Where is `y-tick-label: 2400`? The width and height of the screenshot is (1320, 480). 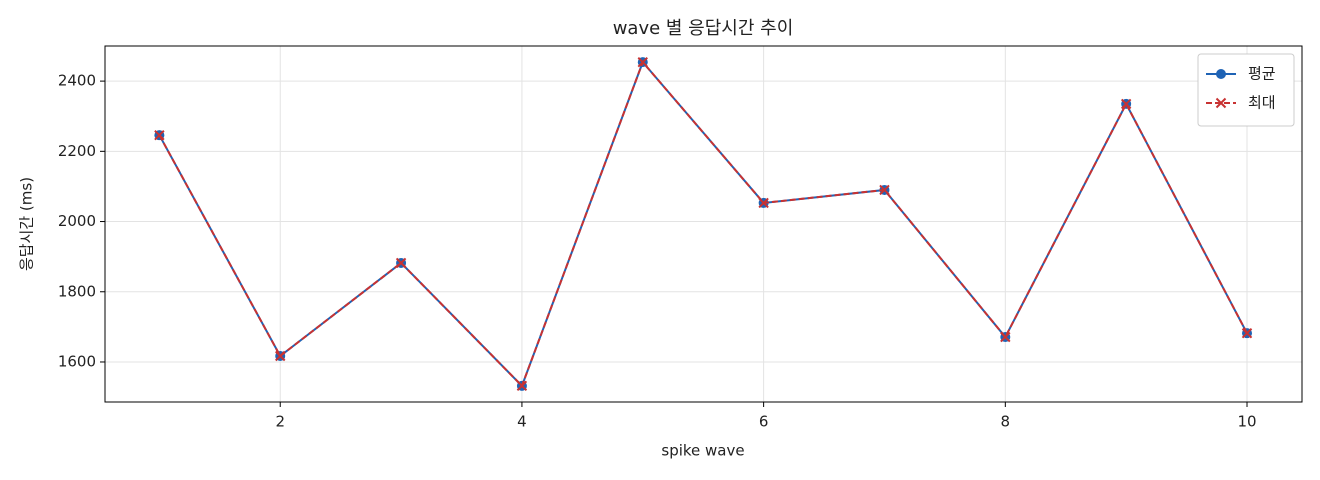
y-tick-label: 2400 is located at coordinates (77, 81).